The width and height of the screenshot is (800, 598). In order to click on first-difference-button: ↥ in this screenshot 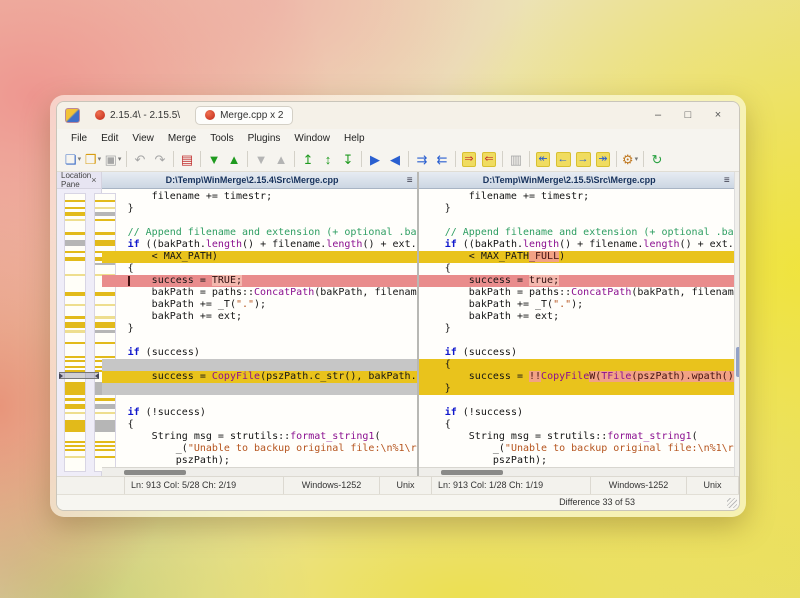, I will do `click(308, 159)`.